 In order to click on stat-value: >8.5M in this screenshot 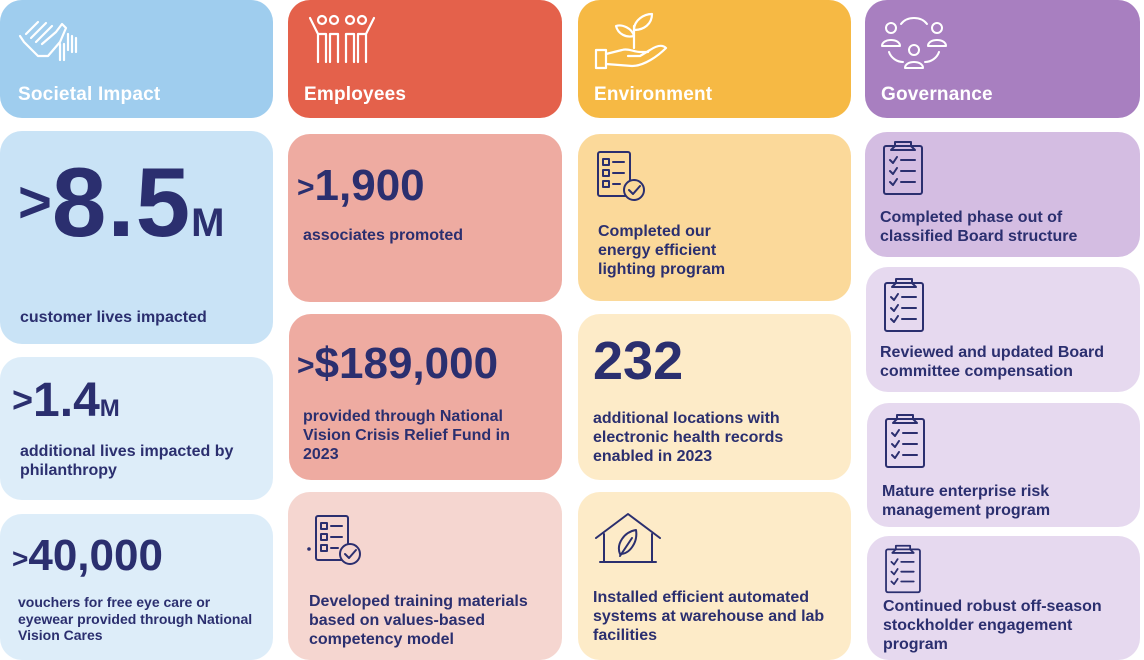, I will do `click(121, 202)`.